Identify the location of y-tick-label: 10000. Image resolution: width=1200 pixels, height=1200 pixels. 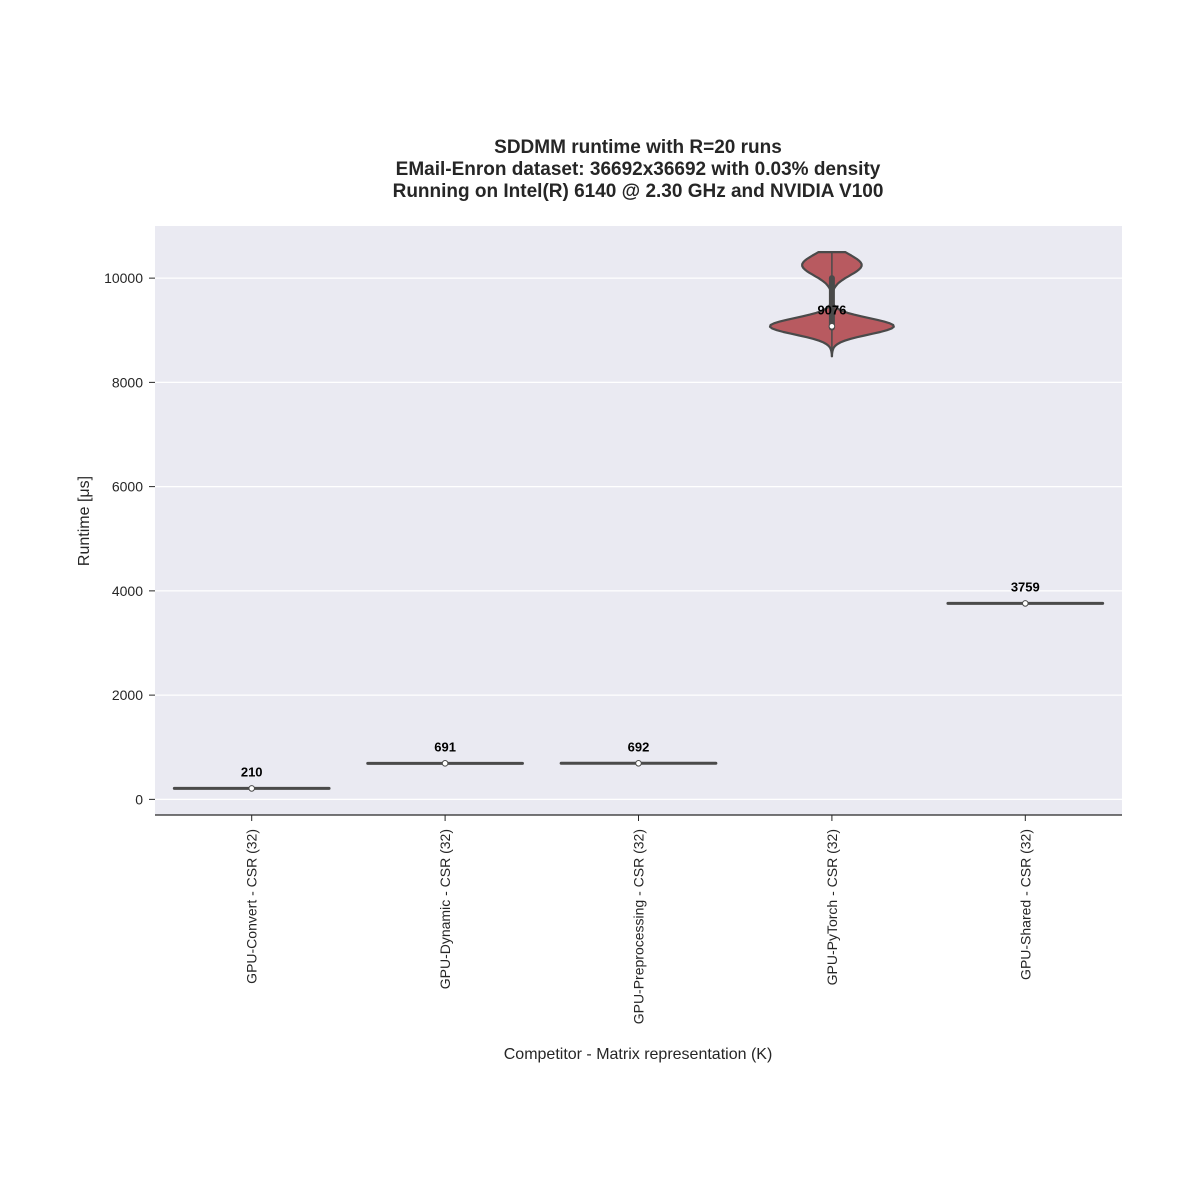
(123, 278).